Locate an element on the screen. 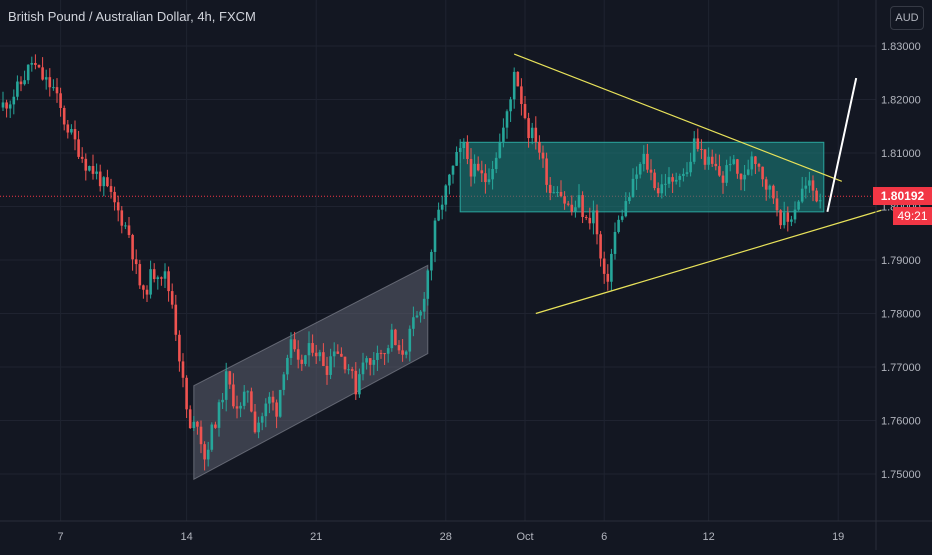 The height and width of the screenshot is (555, 932). current-price-label: 1.80192 is located at coordinates (902, 196).